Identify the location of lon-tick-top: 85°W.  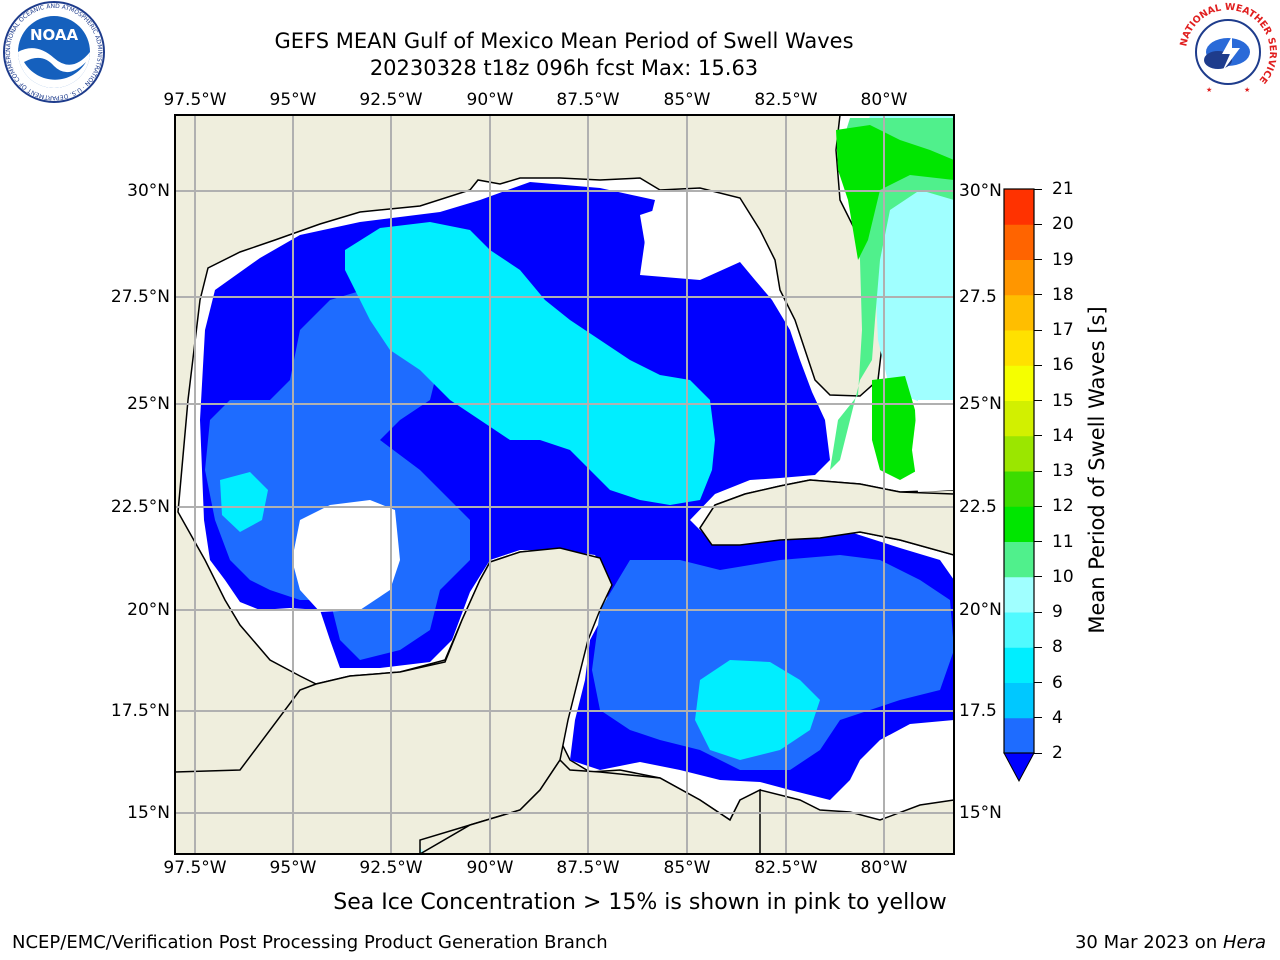
(687, 100).